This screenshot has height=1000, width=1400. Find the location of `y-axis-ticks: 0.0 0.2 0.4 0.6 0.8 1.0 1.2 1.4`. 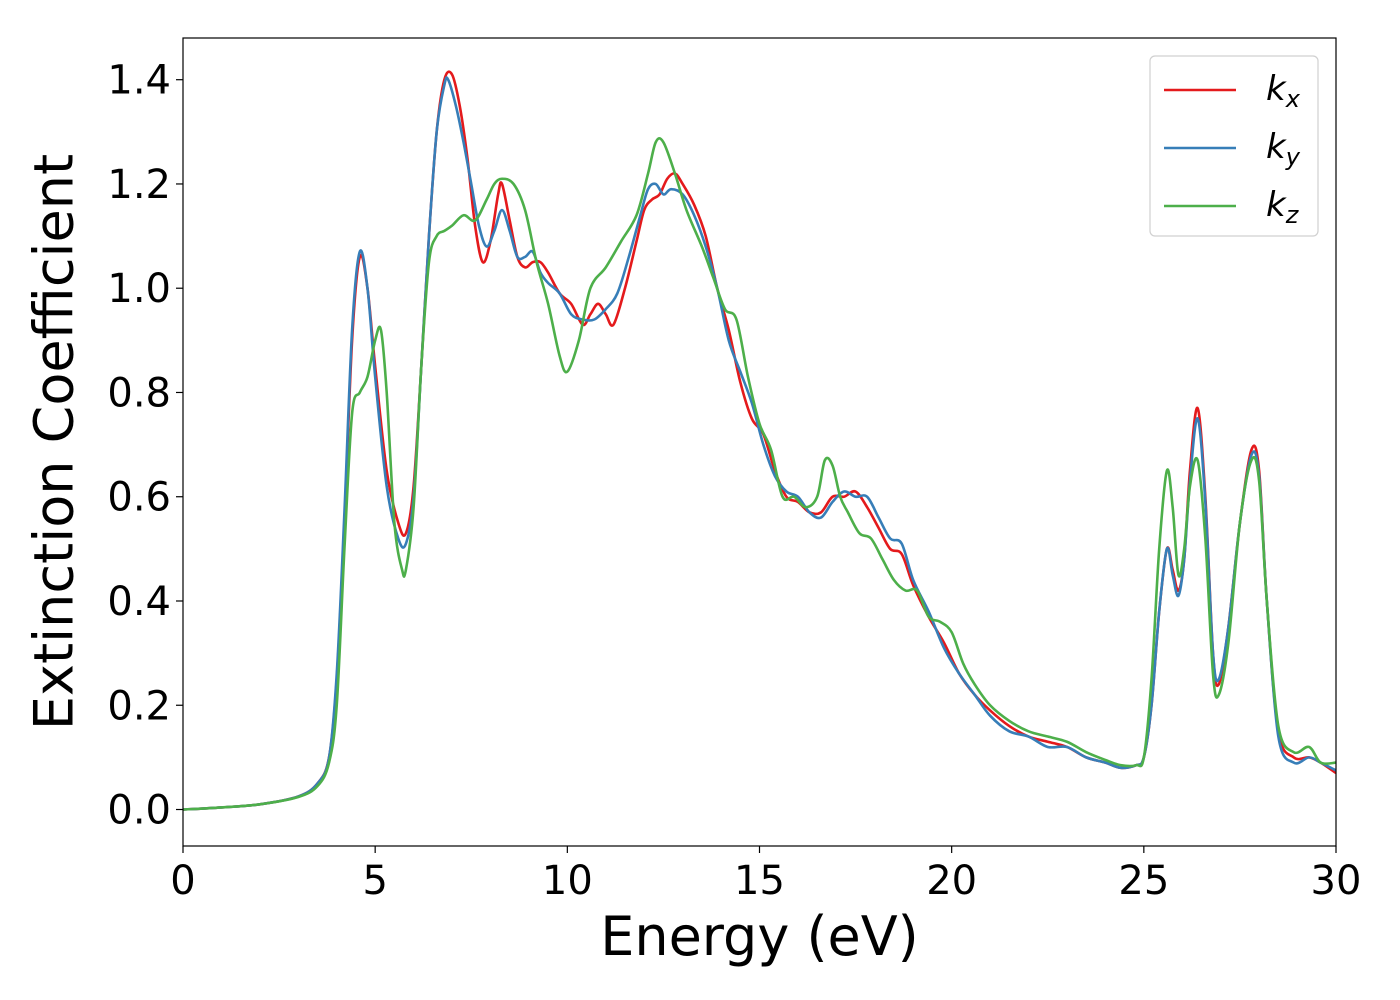

y-axis-ticks: 0.0 0.2 0.4 0.6 0.8 1.0 1.2 1.4 is located at coordinates (145, 446).